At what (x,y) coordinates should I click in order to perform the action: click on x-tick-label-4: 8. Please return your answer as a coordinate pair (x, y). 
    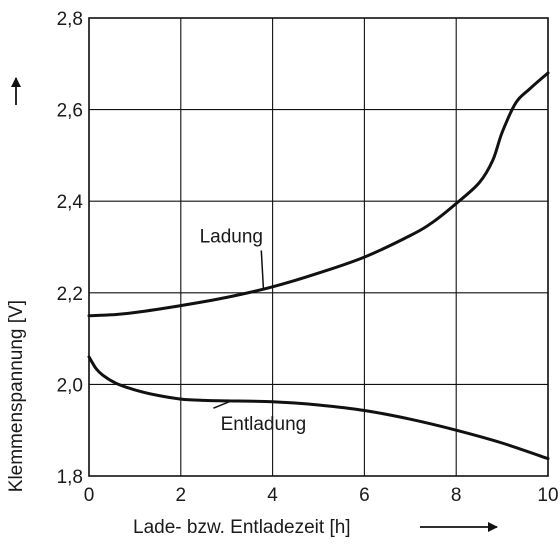
    Looking at the image, I should click on (456, 495).